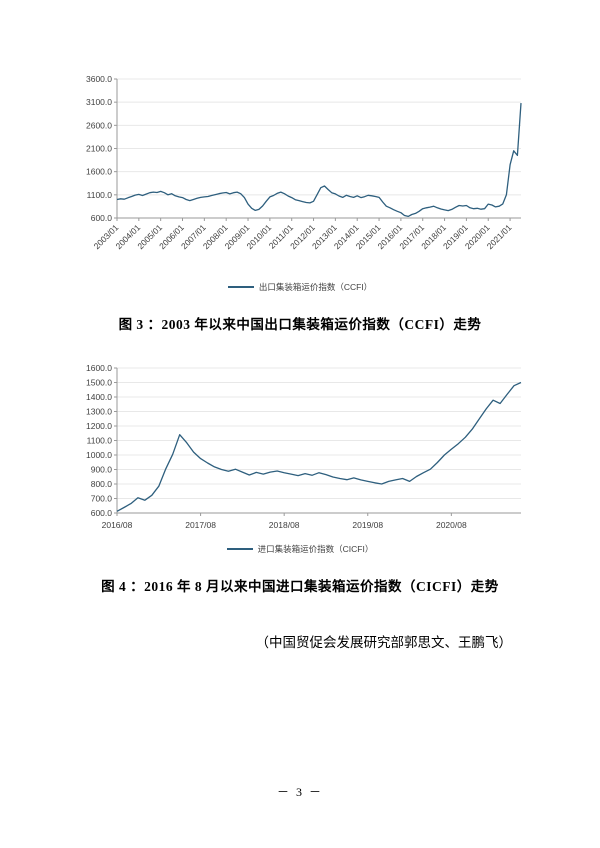 The width and height of the screenshot is (600, 848). What do you see at coordinates (102, 484) in the screenshot?
I see `svg-text: 800.0` at bounding box center [102, 484].